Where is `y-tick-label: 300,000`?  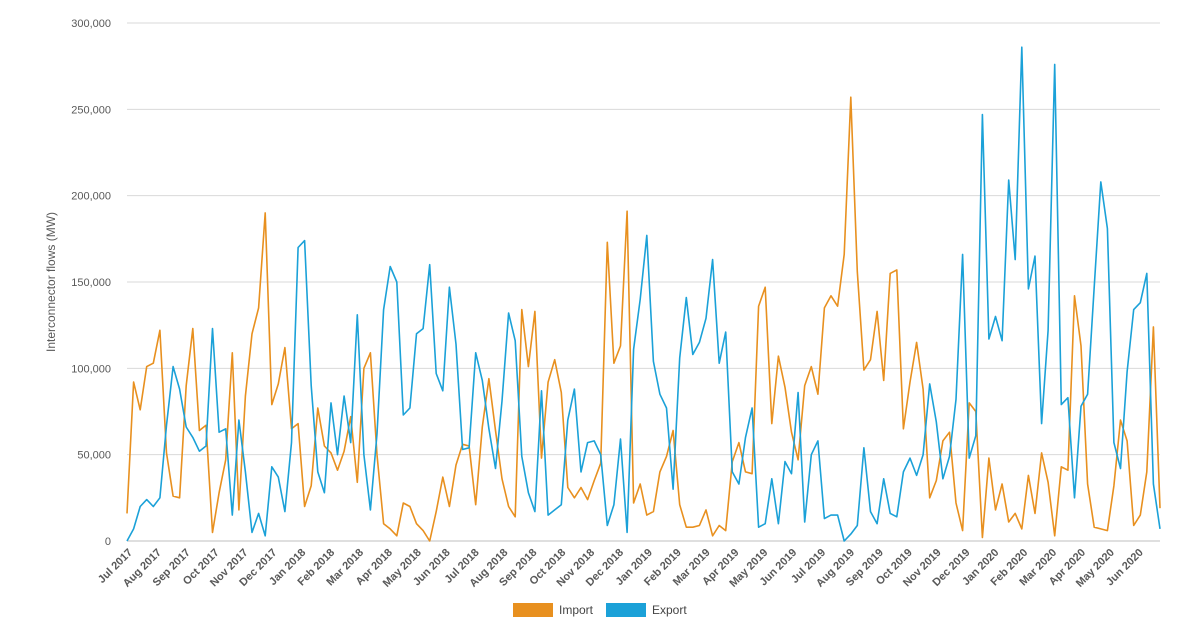
y-tick-label: 300,000 is located at coordinates (91, 24).